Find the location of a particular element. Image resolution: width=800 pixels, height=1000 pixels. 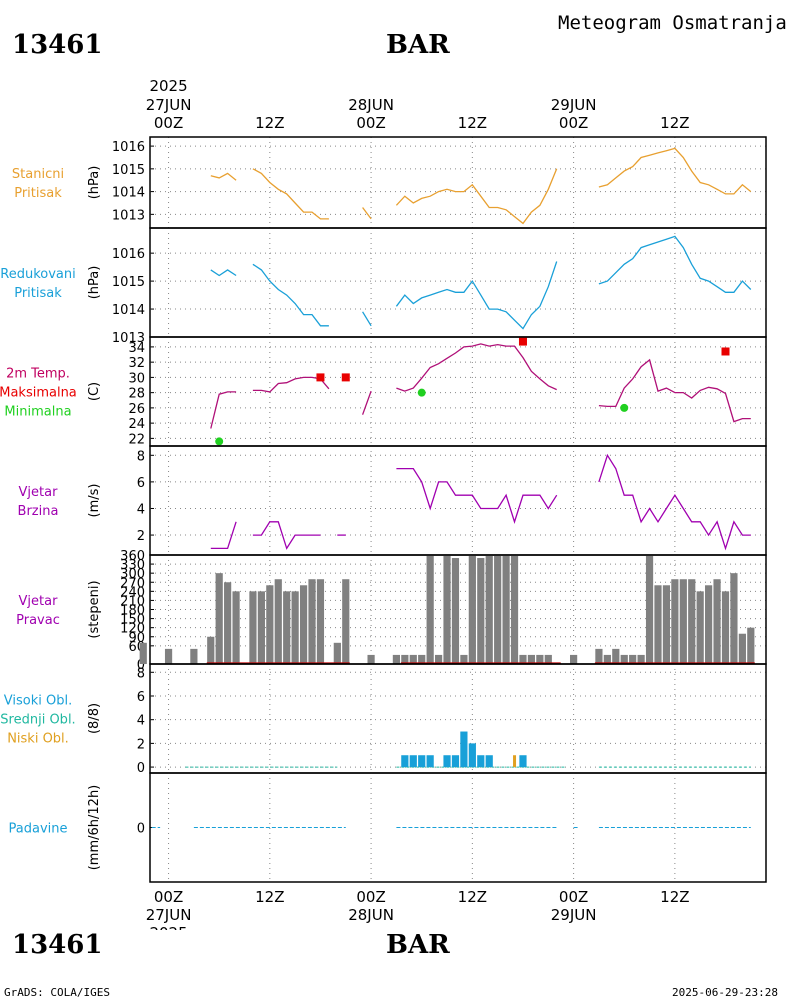

pressure-reduced-y-tick-label: 1014 is located at coordinates (128, 310).